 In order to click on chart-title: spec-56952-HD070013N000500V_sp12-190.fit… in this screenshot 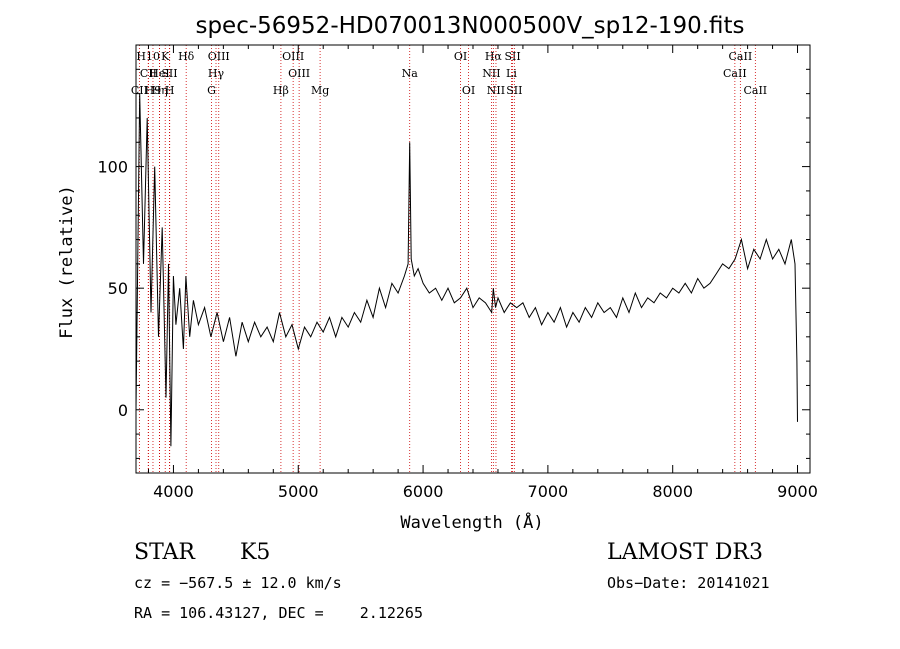, I will do `click(469, 26)`.